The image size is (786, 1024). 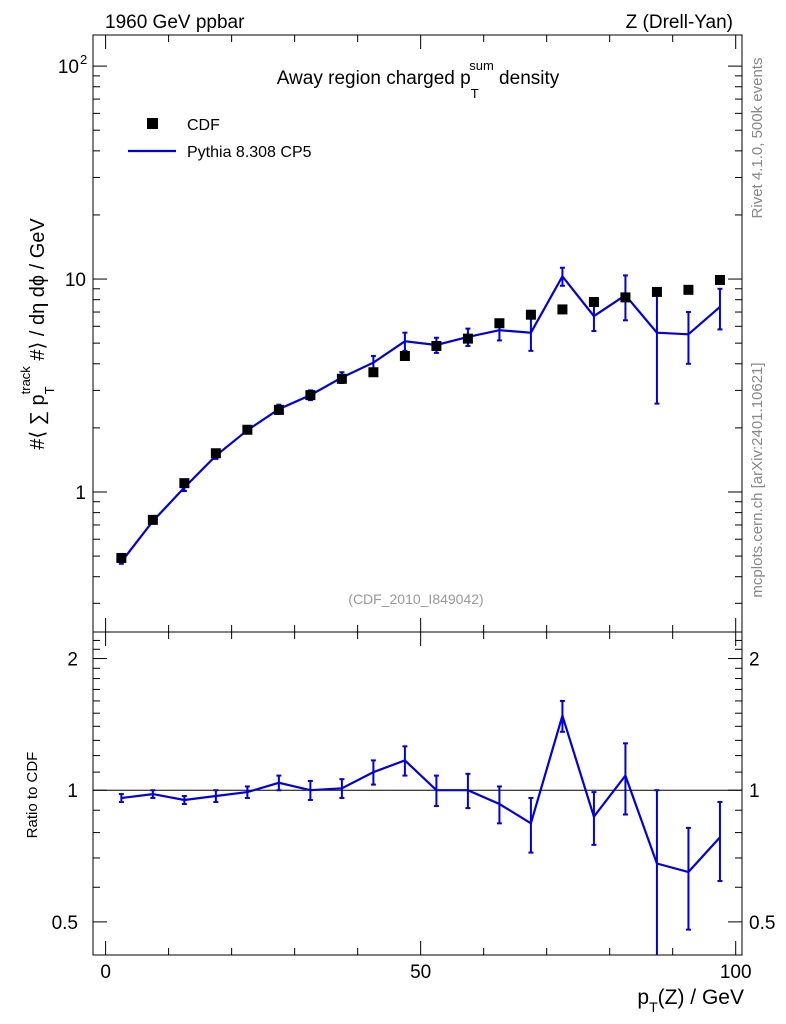 I want to click on source-label: mcplots.cern.ch [arXiv:2401.10621], so click(x=757, y=479).